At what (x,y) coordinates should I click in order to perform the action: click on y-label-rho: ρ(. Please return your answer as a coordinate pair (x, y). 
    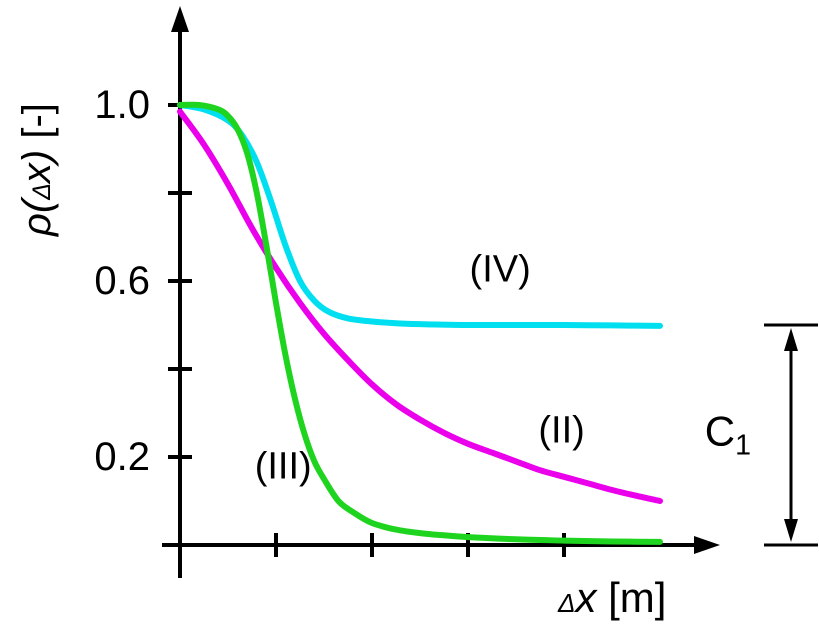
    Looking at the image, I should click on (36, 217).